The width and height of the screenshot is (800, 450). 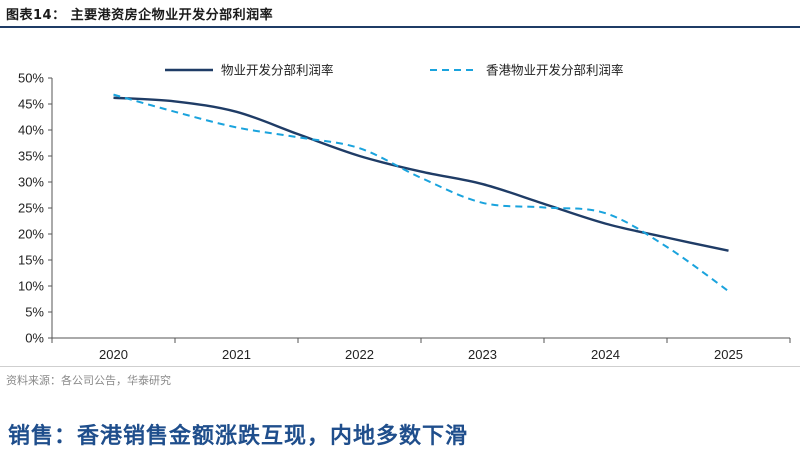 I want to click on y-tick-label: 15%, so click(x=31, y=260).